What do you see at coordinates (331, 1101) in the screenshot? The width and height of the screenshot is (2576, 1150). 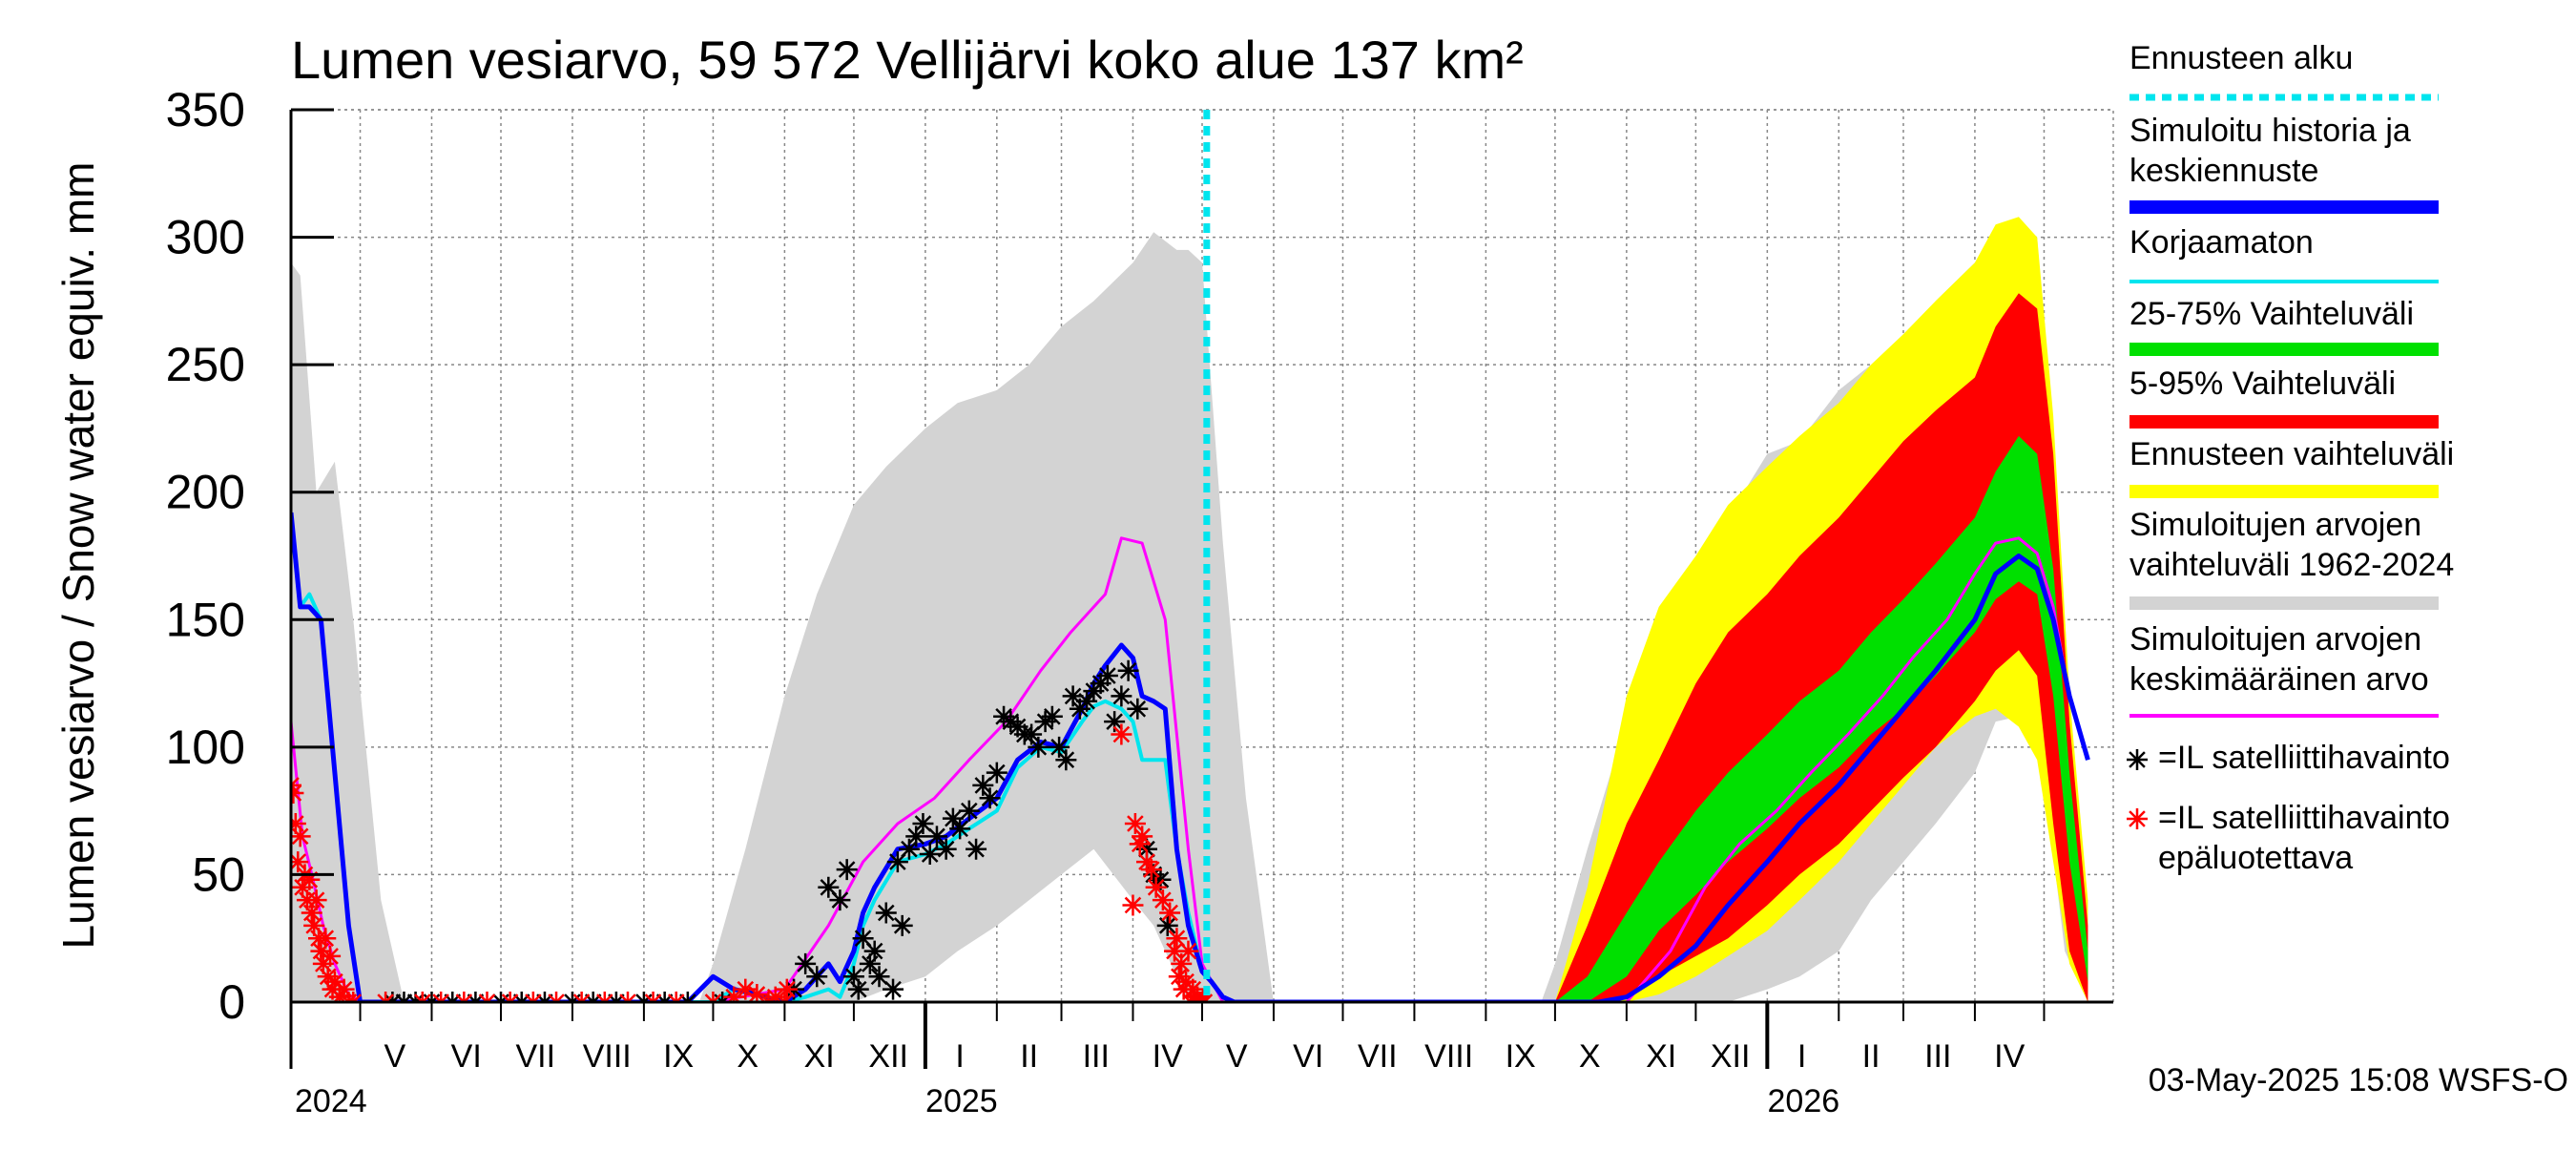 I see `year-label: 2024` at bounding box center [331, 1101].